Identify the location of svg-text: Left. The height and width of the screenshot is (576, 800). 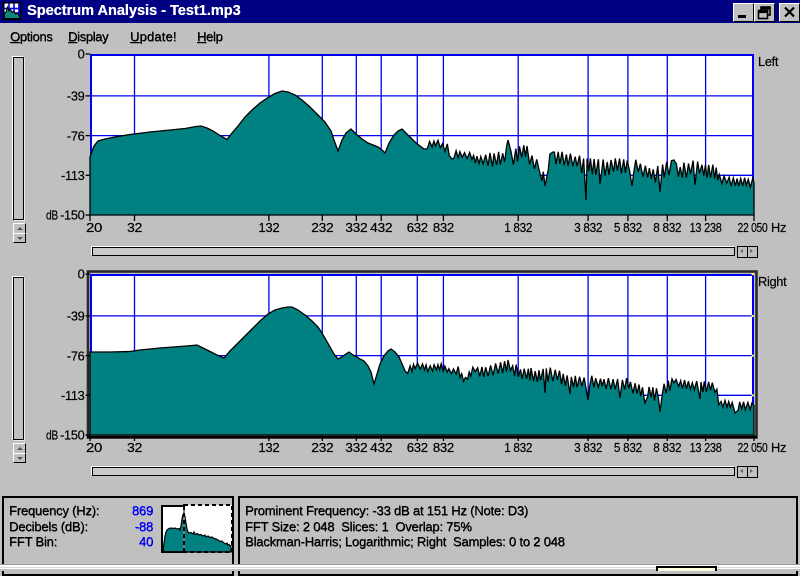
(768, 61).